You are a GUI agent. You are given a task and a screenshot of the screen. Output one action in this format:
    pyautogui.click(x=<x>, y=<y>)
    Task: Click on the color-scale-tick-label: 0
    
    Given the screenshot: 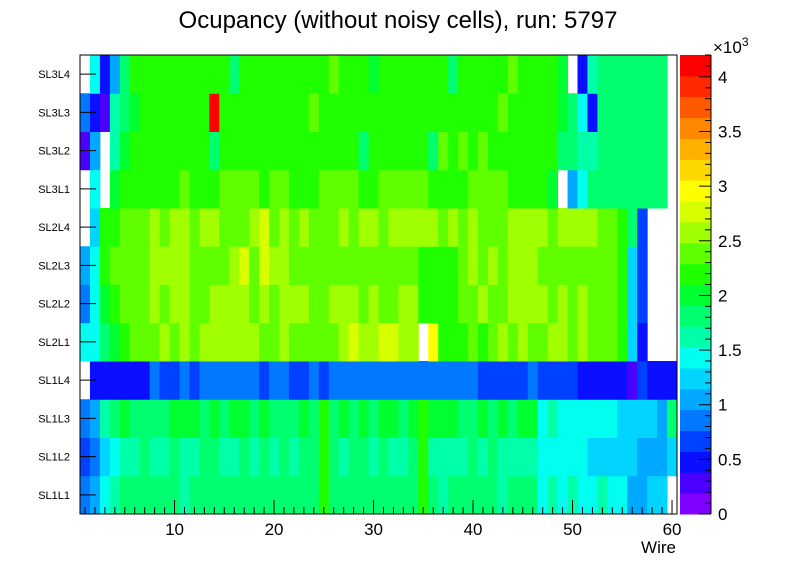 What is the action you would take?
    pyautogui.click(x=722, y=514)
    